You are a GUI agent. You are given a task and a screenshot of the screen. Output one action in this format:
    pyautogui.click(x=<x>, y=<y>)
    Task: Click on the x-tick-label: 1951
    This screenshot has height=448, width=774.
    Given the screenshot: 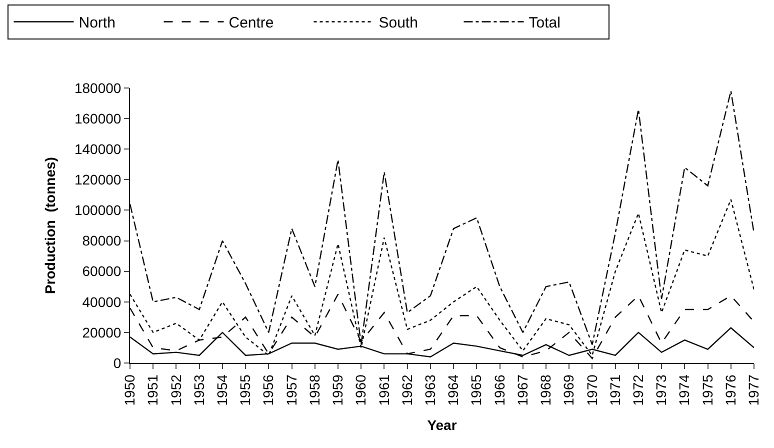 What is the action you would take?
    pyautogui.click(x=152, y=390)
    